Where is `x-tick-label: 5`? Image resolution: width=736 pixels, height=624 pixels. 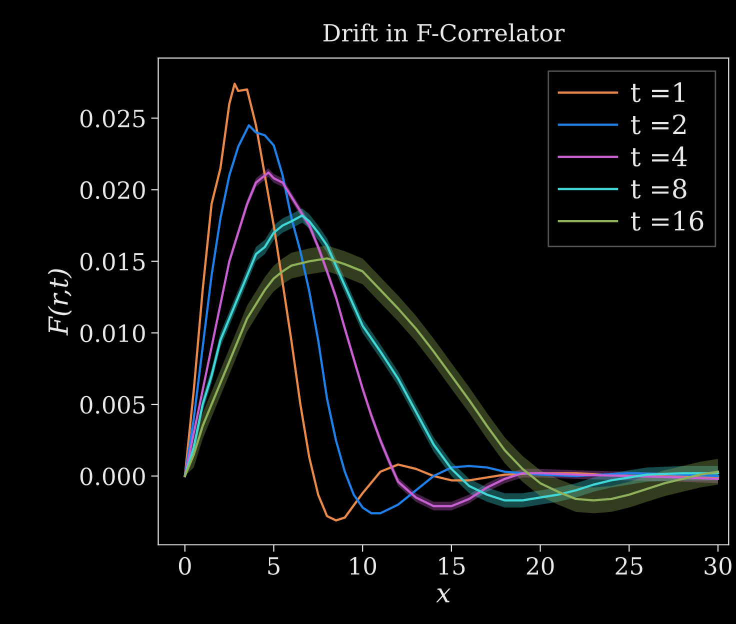 x-tick-label: 5 is located at coordinates (274, 566).